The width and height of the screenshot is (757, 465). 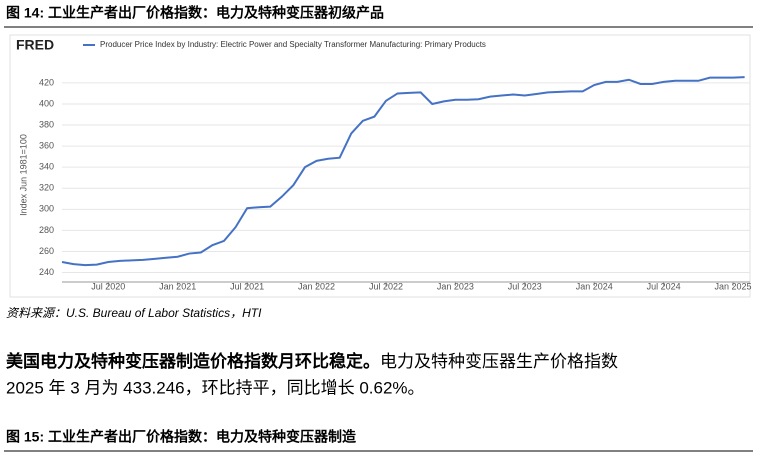 I want to click on paragraph-text: 电力及特种变压器生产价格指数, so click(x=499, y=361).